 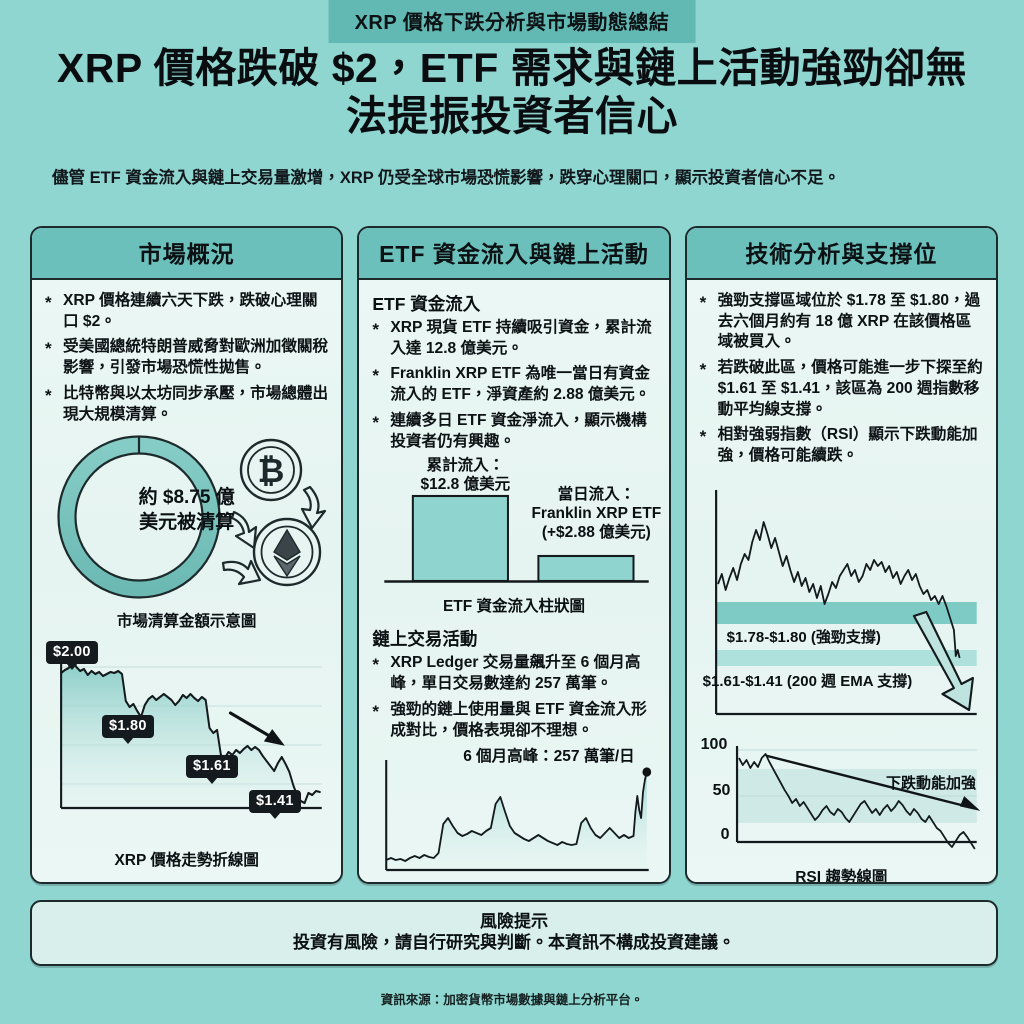 I want to click on etf-inflow-bar-chart-caption: ETF 資金流入柱狀圖, so click(x=514, y=607).